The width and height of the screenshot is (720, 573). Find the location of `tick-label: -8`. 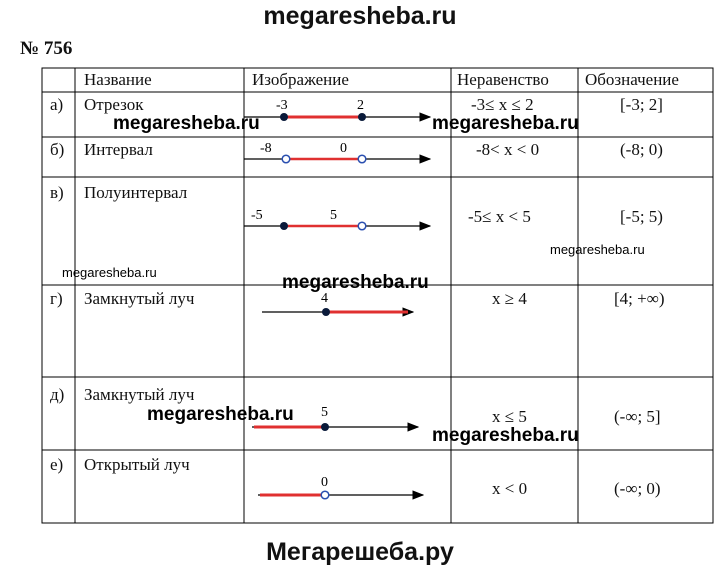

tick-label: -8 is located at coordinates (266, 148).